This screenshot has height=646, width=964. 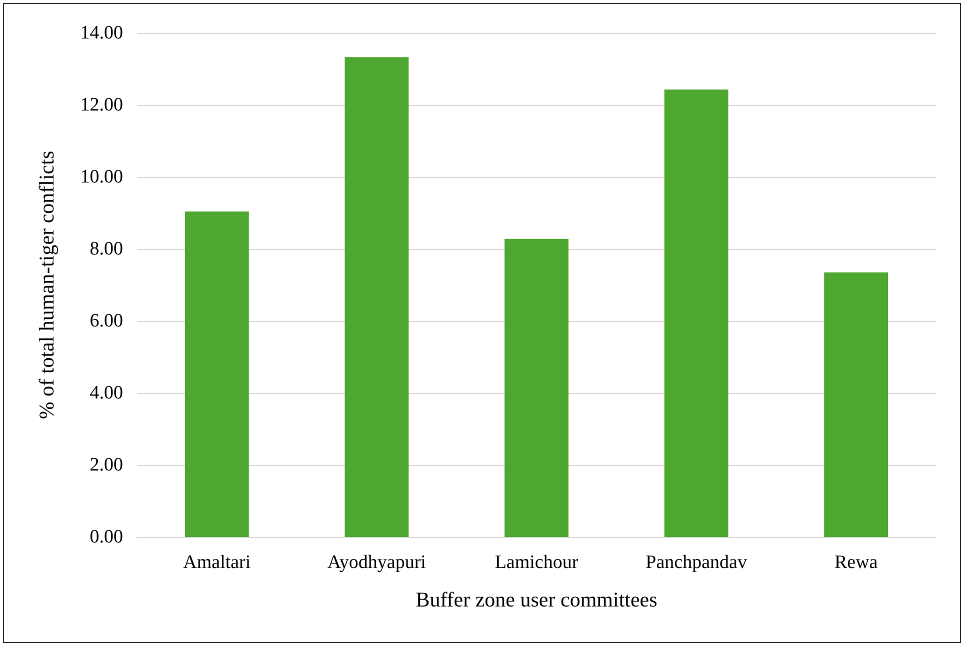 What do you see at coordinates (106, 465) in the screenshot?
I see `y-tick-label: 2.00` at bounding box center [106, 465].